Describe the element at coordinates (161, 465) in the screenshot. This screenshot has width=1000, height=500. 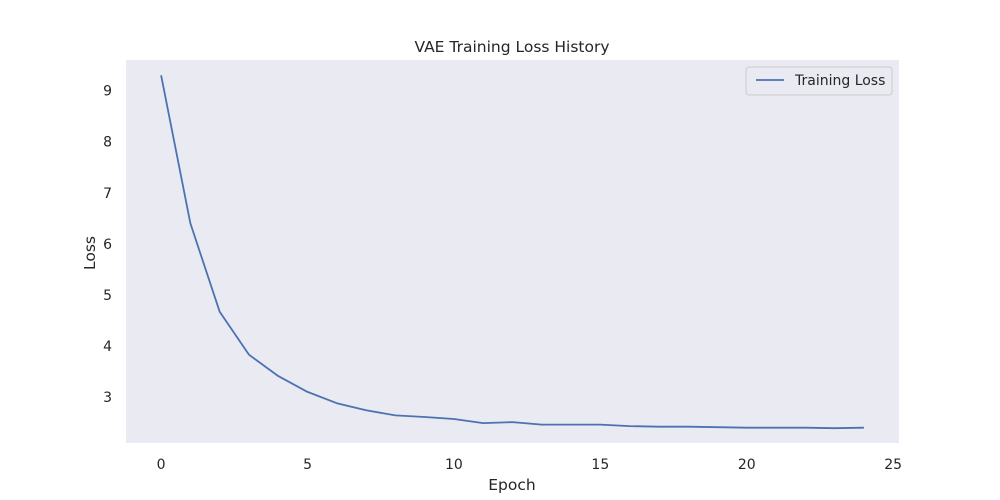
I see `x-tick-label: 0` at that location.